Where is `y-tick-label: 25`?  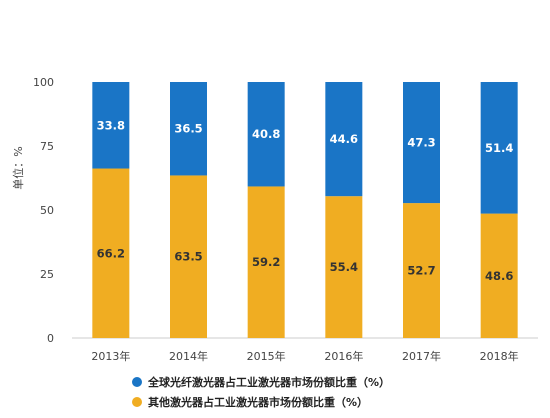 y-tick-label: 25 is located at coordinates (47, 274).